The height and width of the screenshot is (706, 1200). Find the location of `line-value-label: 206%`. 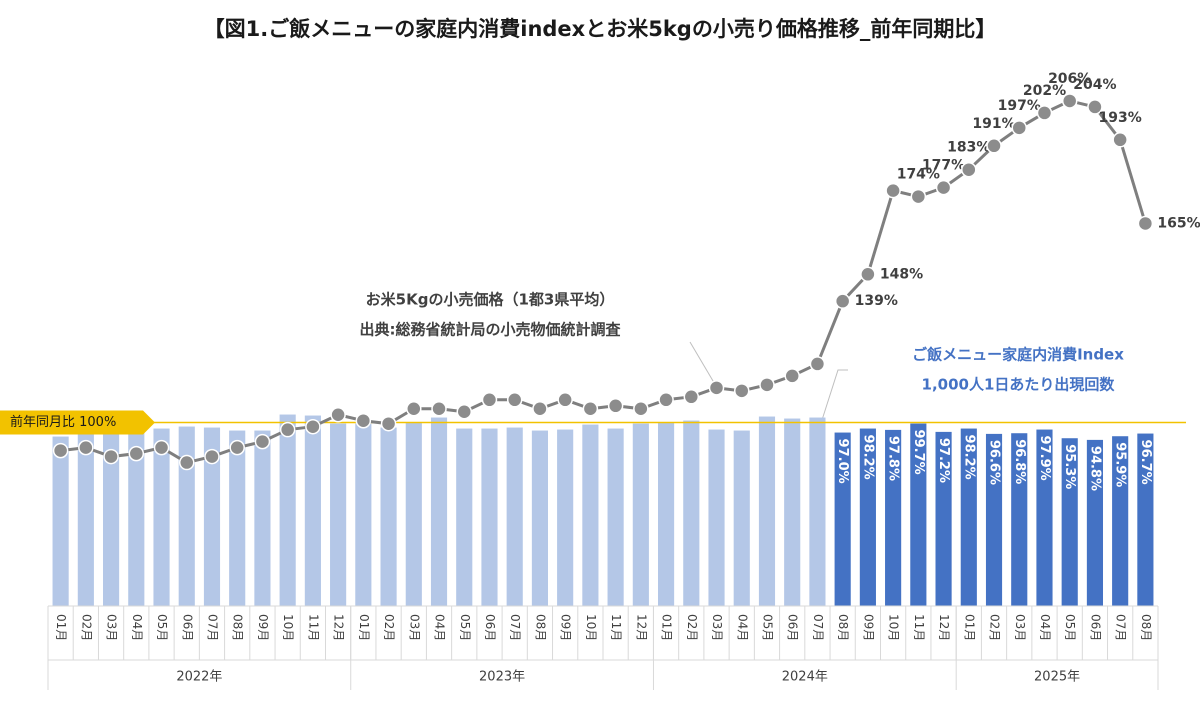

line-value-label: 206% is located at coordinates (1069, 79).